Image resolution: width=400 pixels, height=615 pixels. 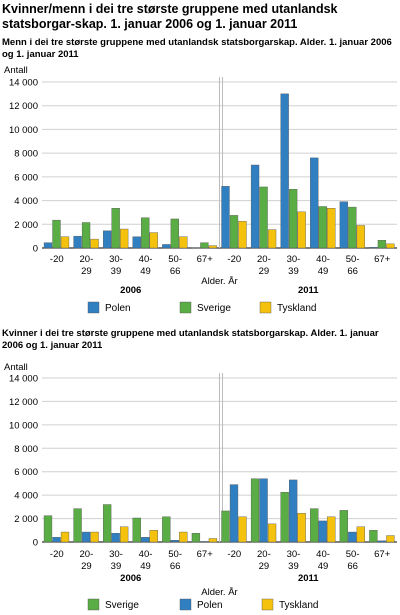 What do you see at coordinates (219, 592) in the screenshot?
I see `x-axis-label: Alder. År` at bounding box center [219, 592].